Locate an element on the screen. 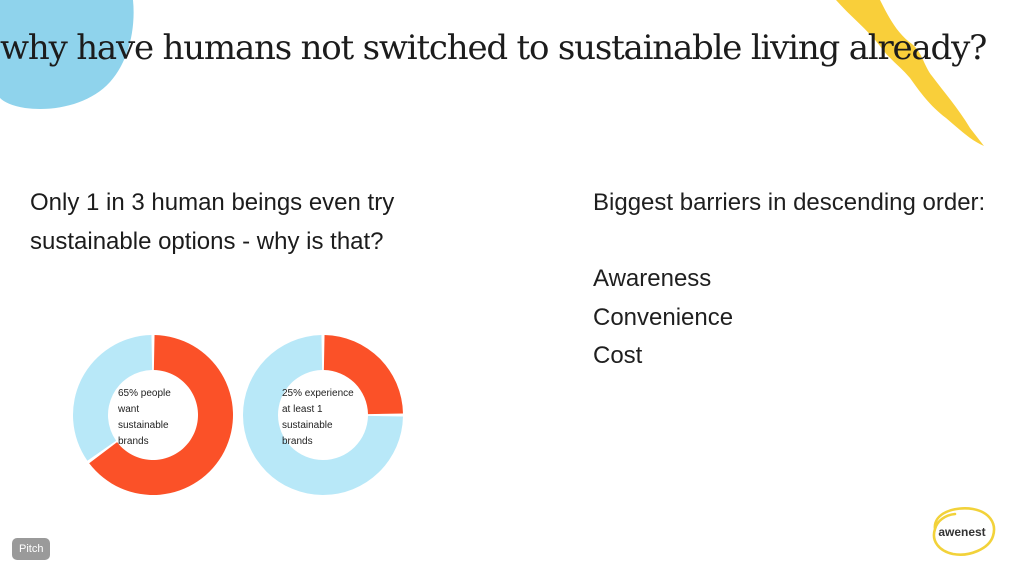  decorative-blue-blob is located at coordinates (67, 54).